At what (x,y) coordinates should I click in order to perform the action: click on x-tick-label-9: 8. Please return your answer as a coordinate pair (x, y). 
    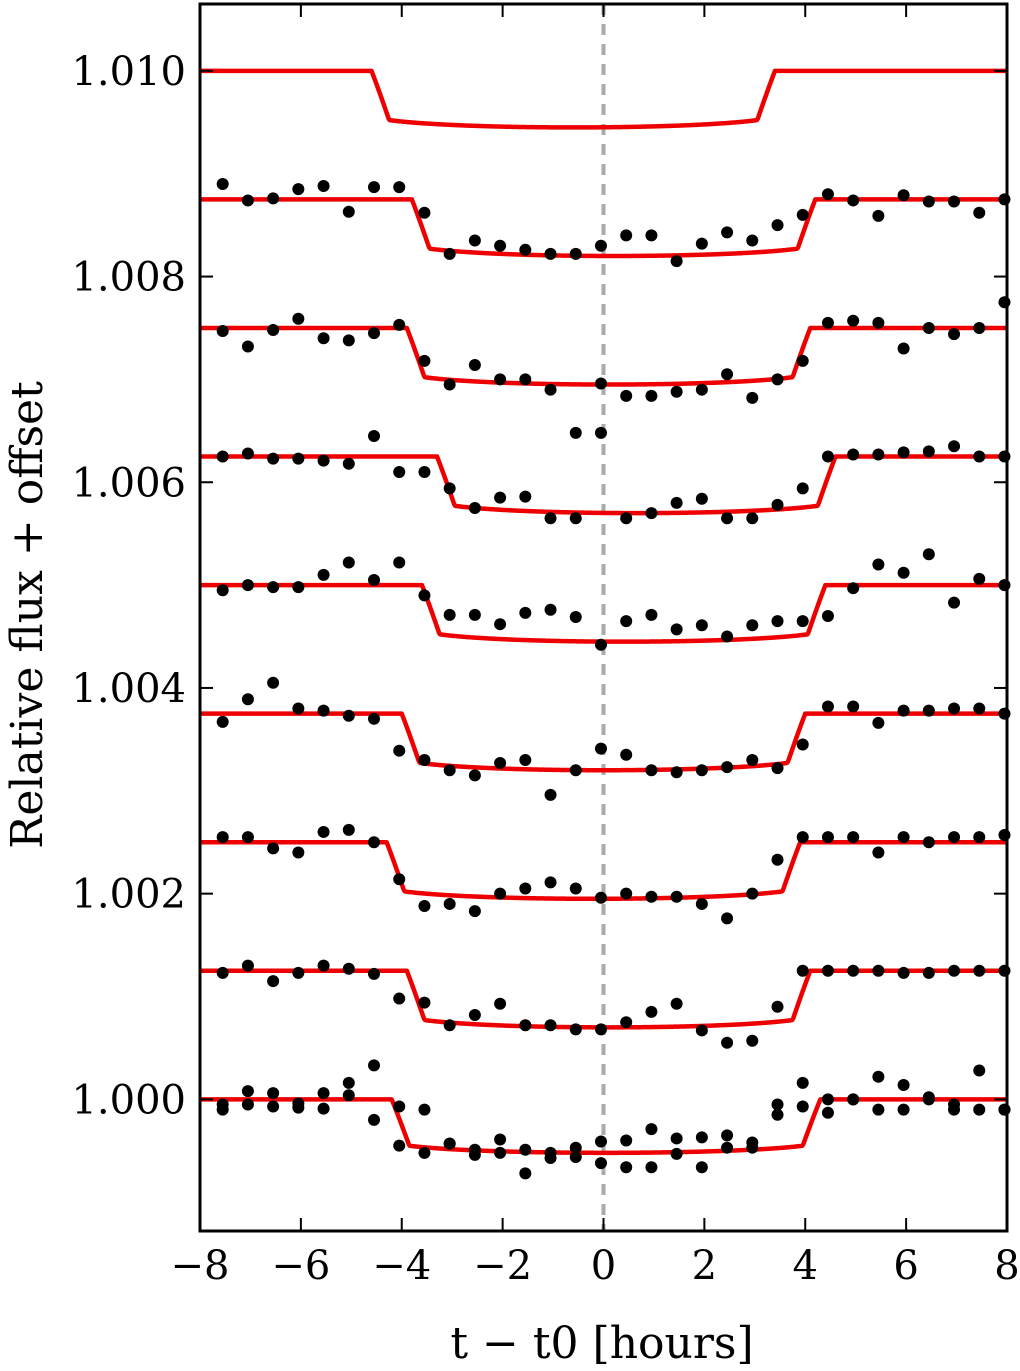
    Looking at the image, I should click on (1006, 1266).